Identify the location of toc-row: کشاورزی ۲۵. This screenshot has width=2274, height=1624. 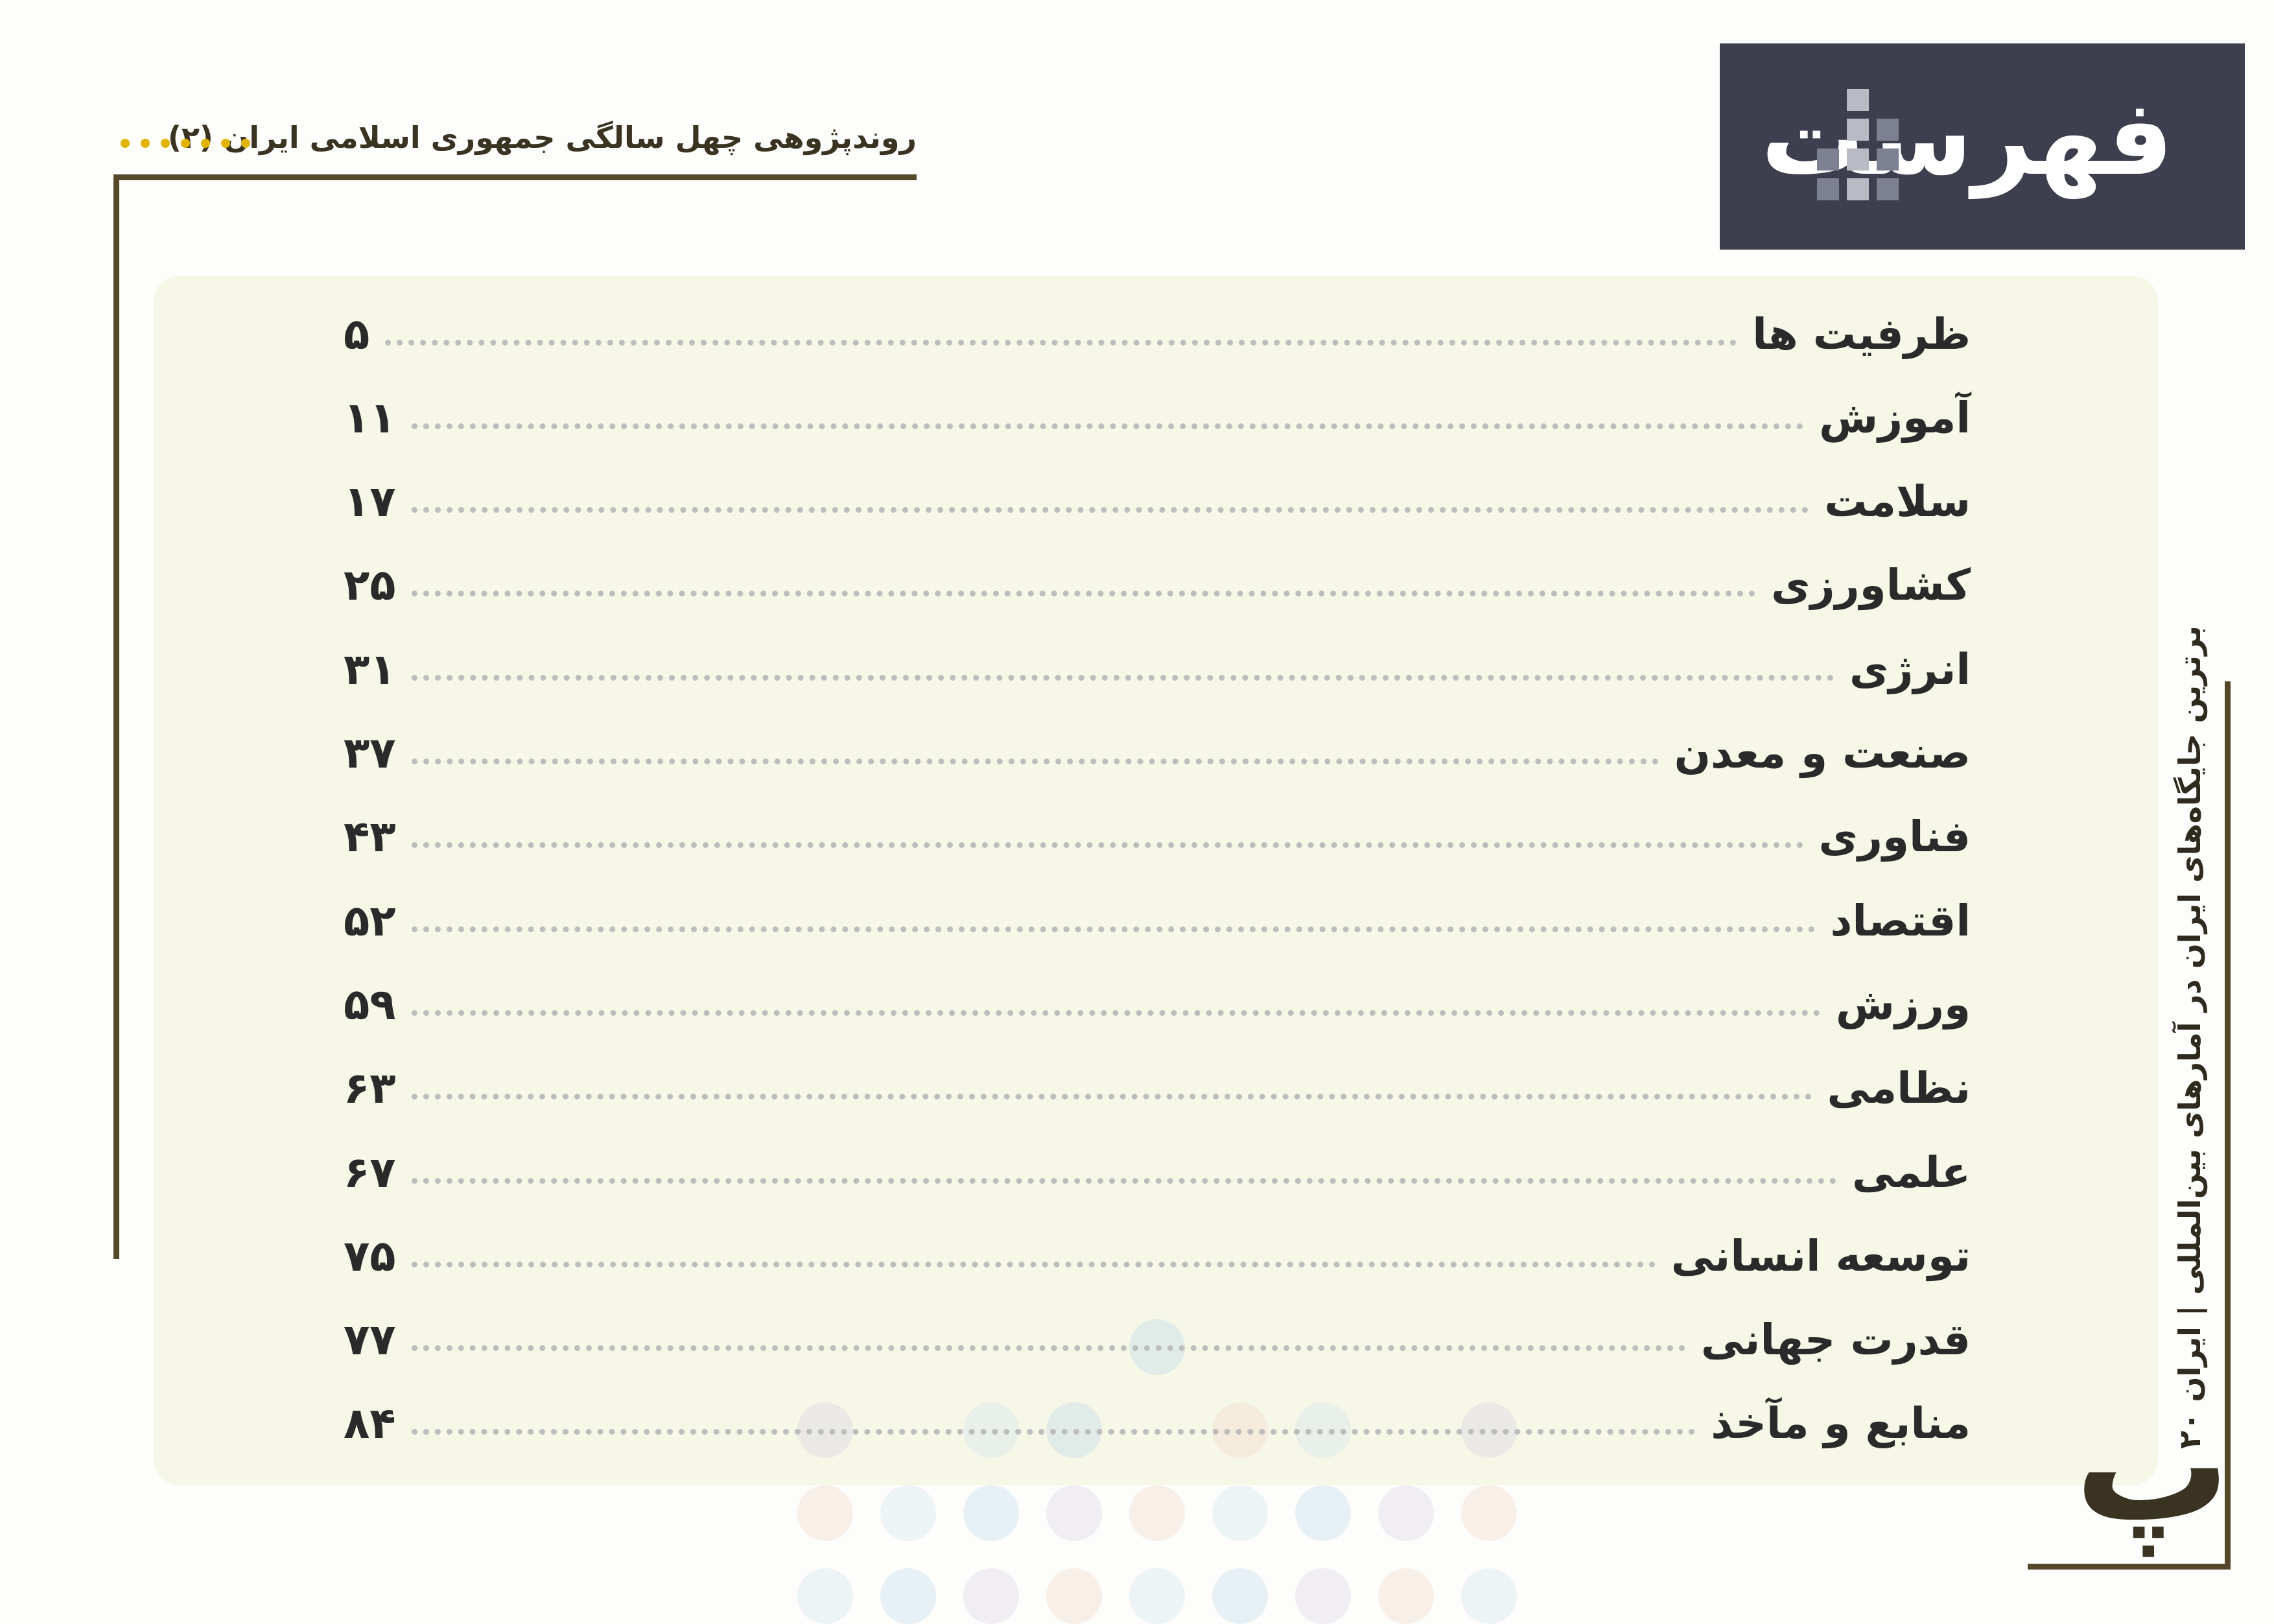
(1157, 585).